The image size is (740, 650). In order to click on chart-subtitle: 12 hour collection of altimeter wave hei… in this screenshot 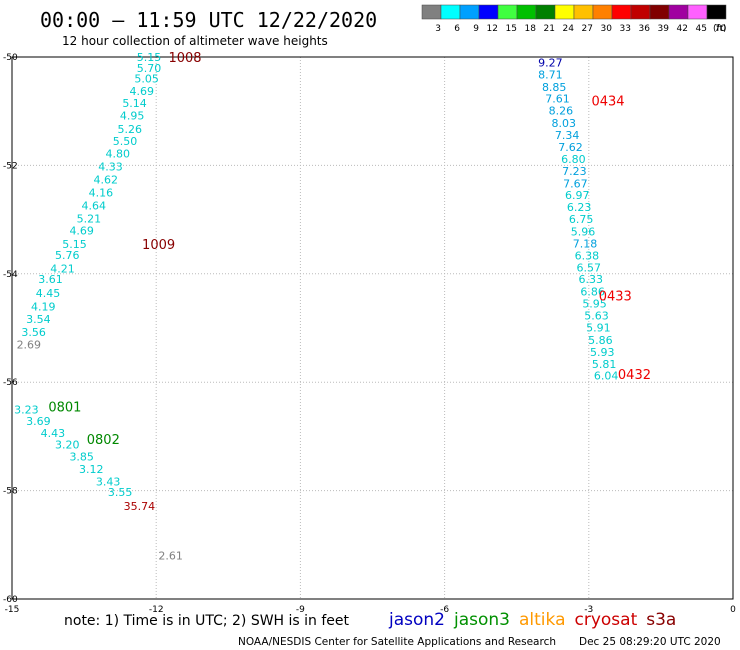, I will do `click(195, 41)`.